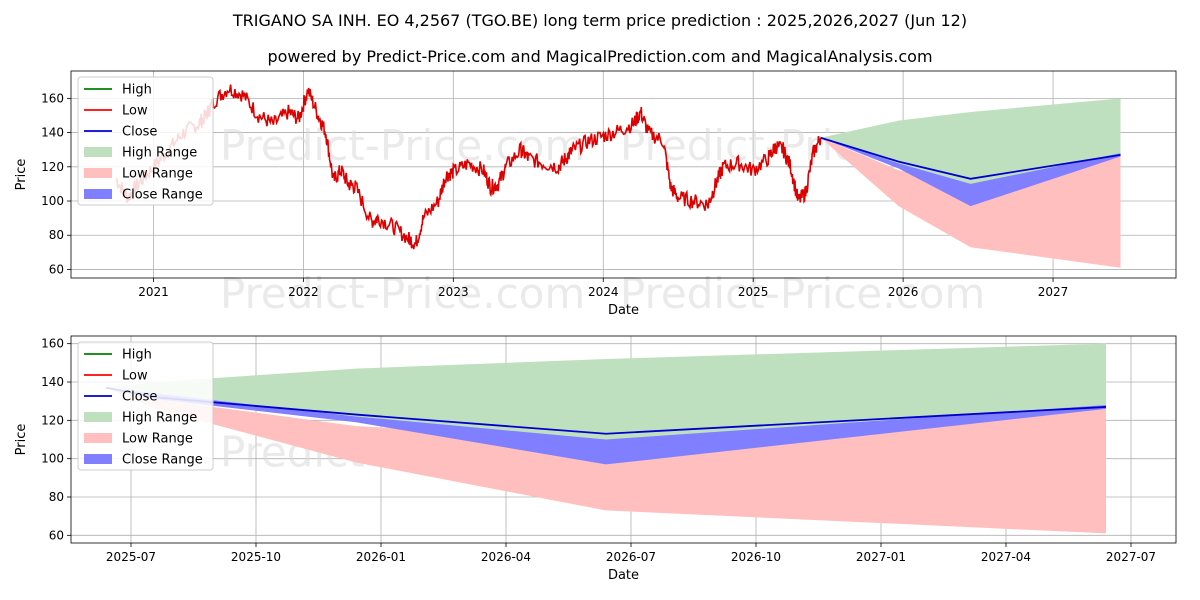 The width and height of the screenshot is (1200, 600). I want to click on x-tick-label: 2026-10, so click(756, 557).